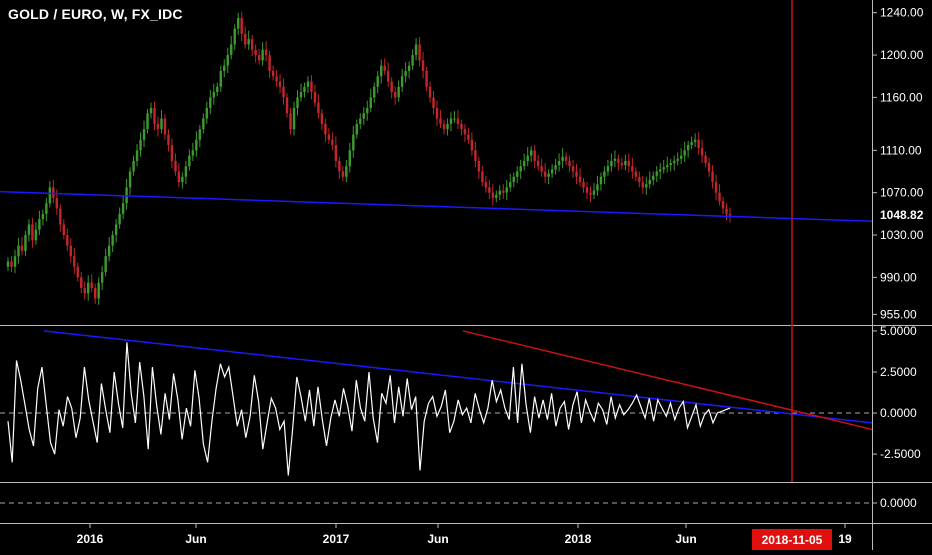 This screenshot has width=932, height=555. I want to click on time-tick-label: 2017, so click(336, 539).